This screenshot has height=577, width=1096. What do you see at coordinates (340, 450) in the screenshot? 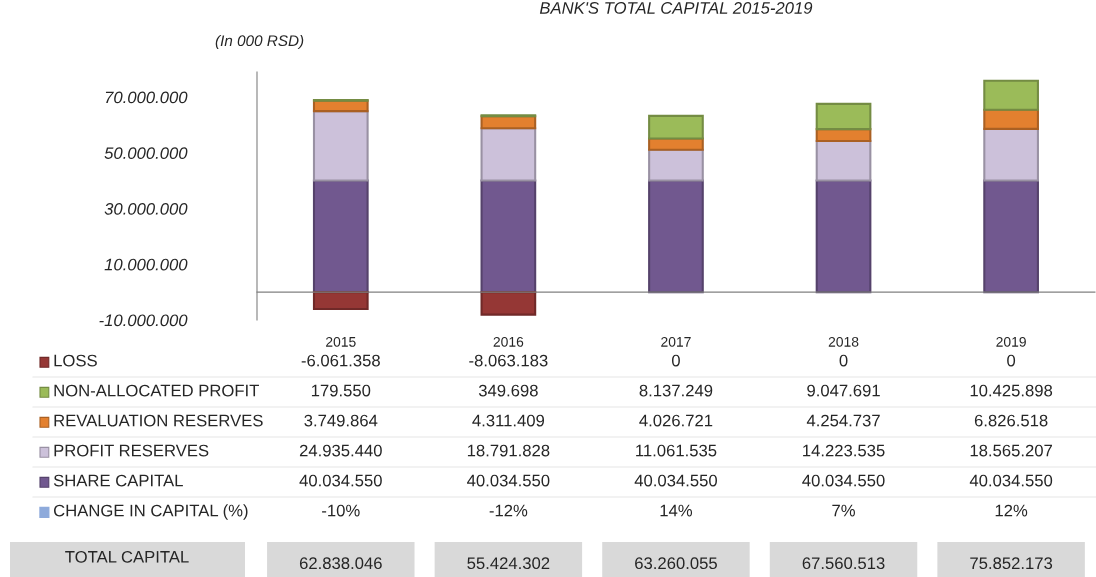
I see `data-label: 24.935.440` at bounding box center [340, 450].